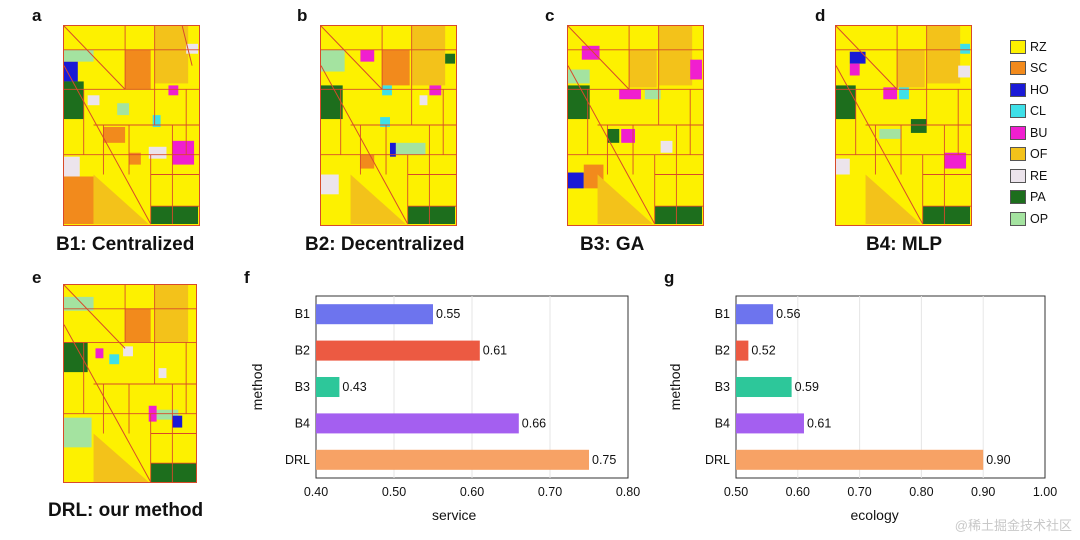 The height and width of the screenshot is (540, 1080). What do you see at coordinates (604, 460) in the screenshot?
I see `bar-value-label: 0.75` at bounding box center [604, 460].